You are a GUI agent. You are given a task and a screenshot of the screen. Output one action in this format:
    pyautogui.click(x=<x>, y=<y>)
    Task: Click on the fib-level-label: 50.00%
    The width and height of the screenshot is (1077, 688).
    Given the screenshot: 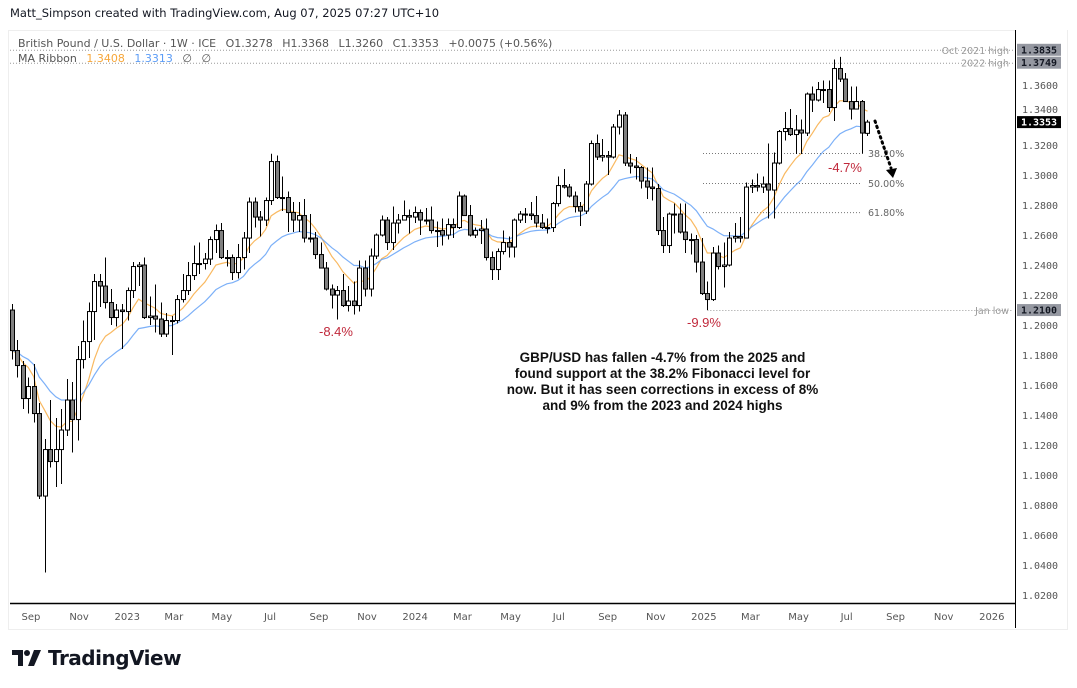 What is the action you would take?
    pyautogui.click(x=886, y=184)
    